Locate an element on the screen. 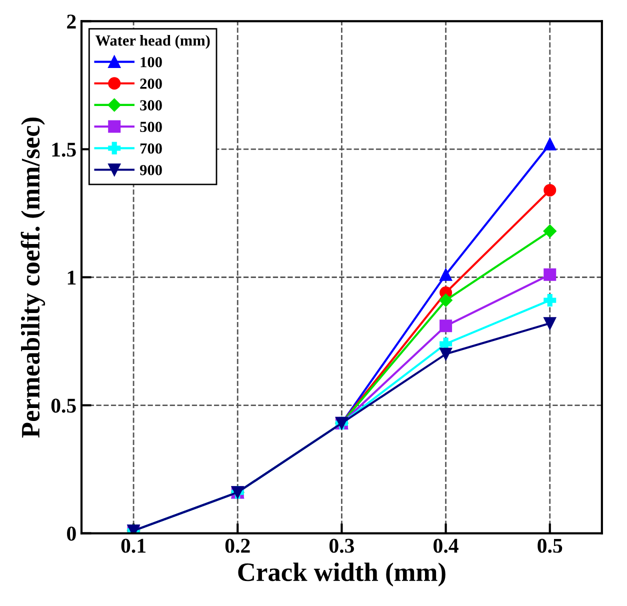  legend-label: 100 is located at coordinates (151, 62).